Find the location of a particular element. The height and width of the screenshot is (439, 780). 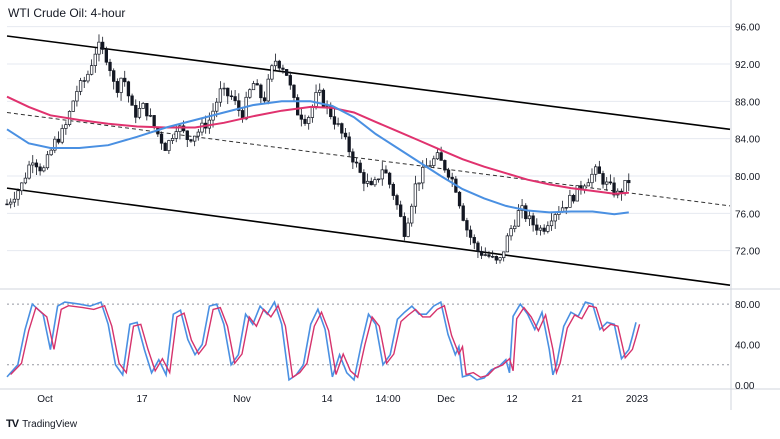

price-tick-label: 72.00 is located at coordinates (747, 252).